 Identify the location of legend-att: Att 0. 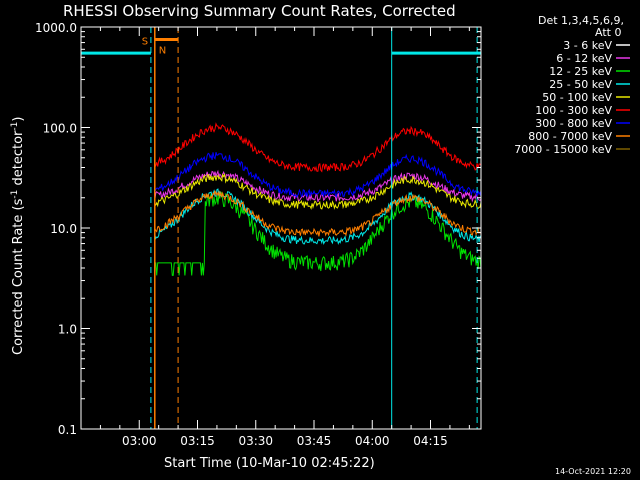
(608, 32).